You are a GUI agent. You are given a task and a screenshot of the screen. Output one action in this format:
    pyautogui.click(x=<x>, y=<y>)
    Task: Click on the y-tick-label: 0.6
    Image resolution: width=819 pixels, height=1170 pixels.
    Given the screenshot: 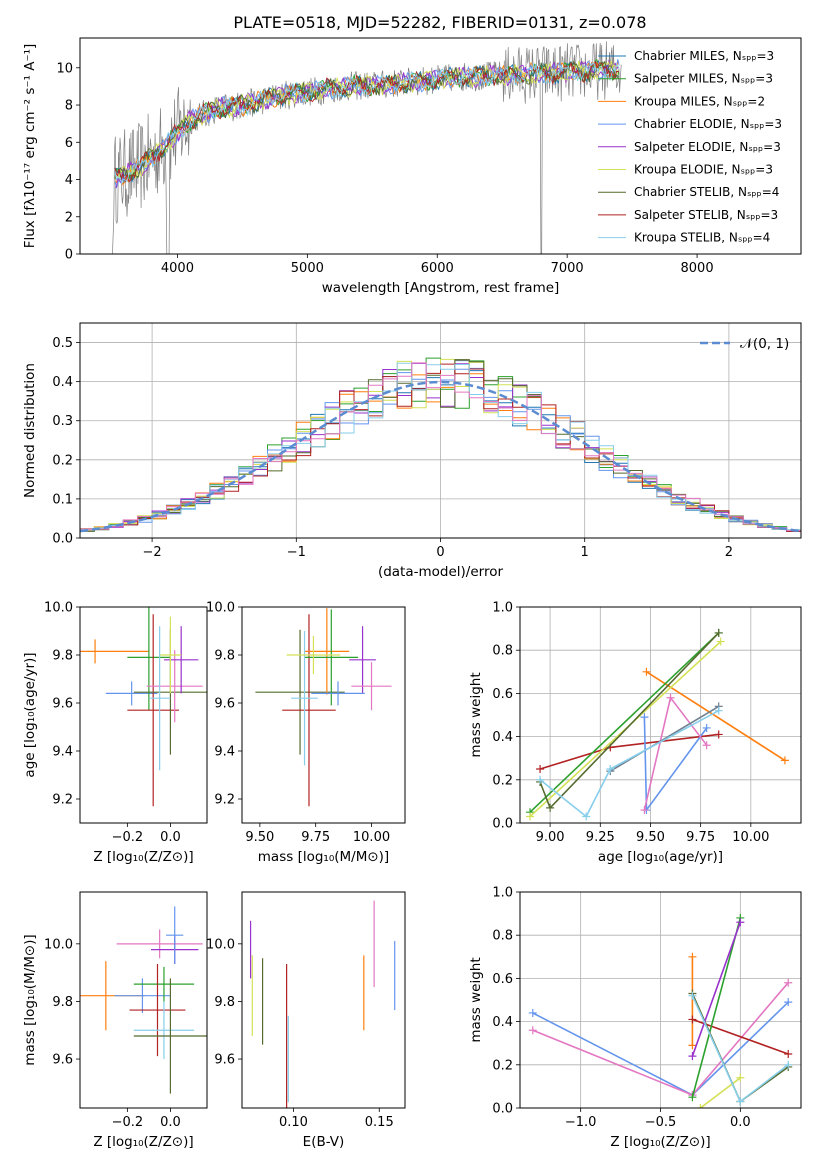 What is the action you would take?
    pyautogui.click(x=502, y=979)
    